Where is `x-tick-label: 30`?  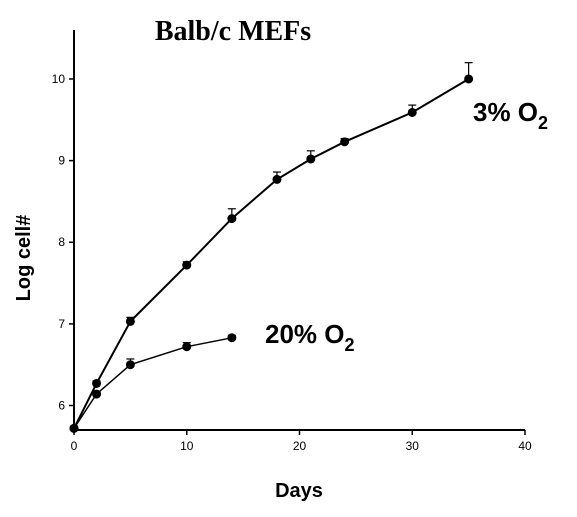
x-tick-label: 30 is located at coordinates (413, 446).